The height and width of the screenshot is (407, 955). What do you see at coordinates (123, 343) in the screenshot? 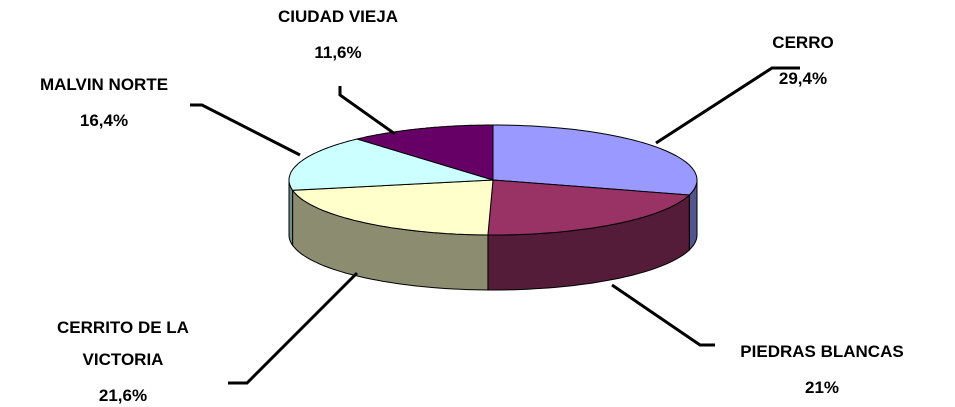
I see `category-label: CERRITO DE LA VICTORIA` at bounding box center [123, 343].